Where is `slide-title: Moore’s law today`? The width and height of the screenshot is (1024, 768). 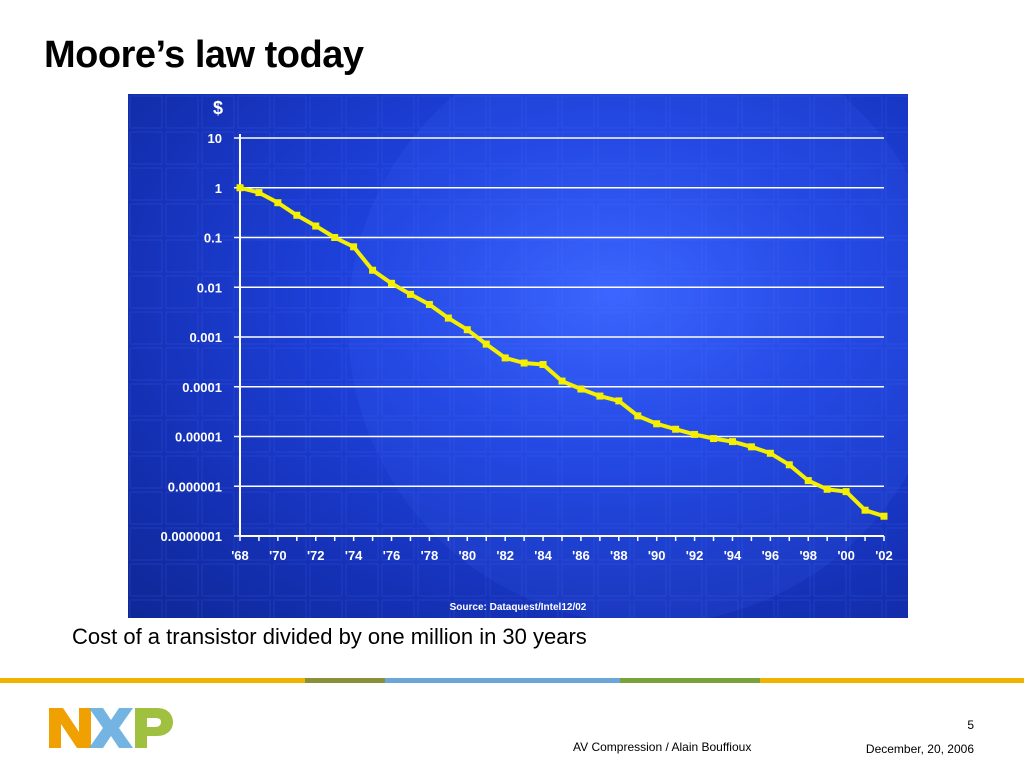 slide-title: Moore’s law today is located at coordinates (204, 55).